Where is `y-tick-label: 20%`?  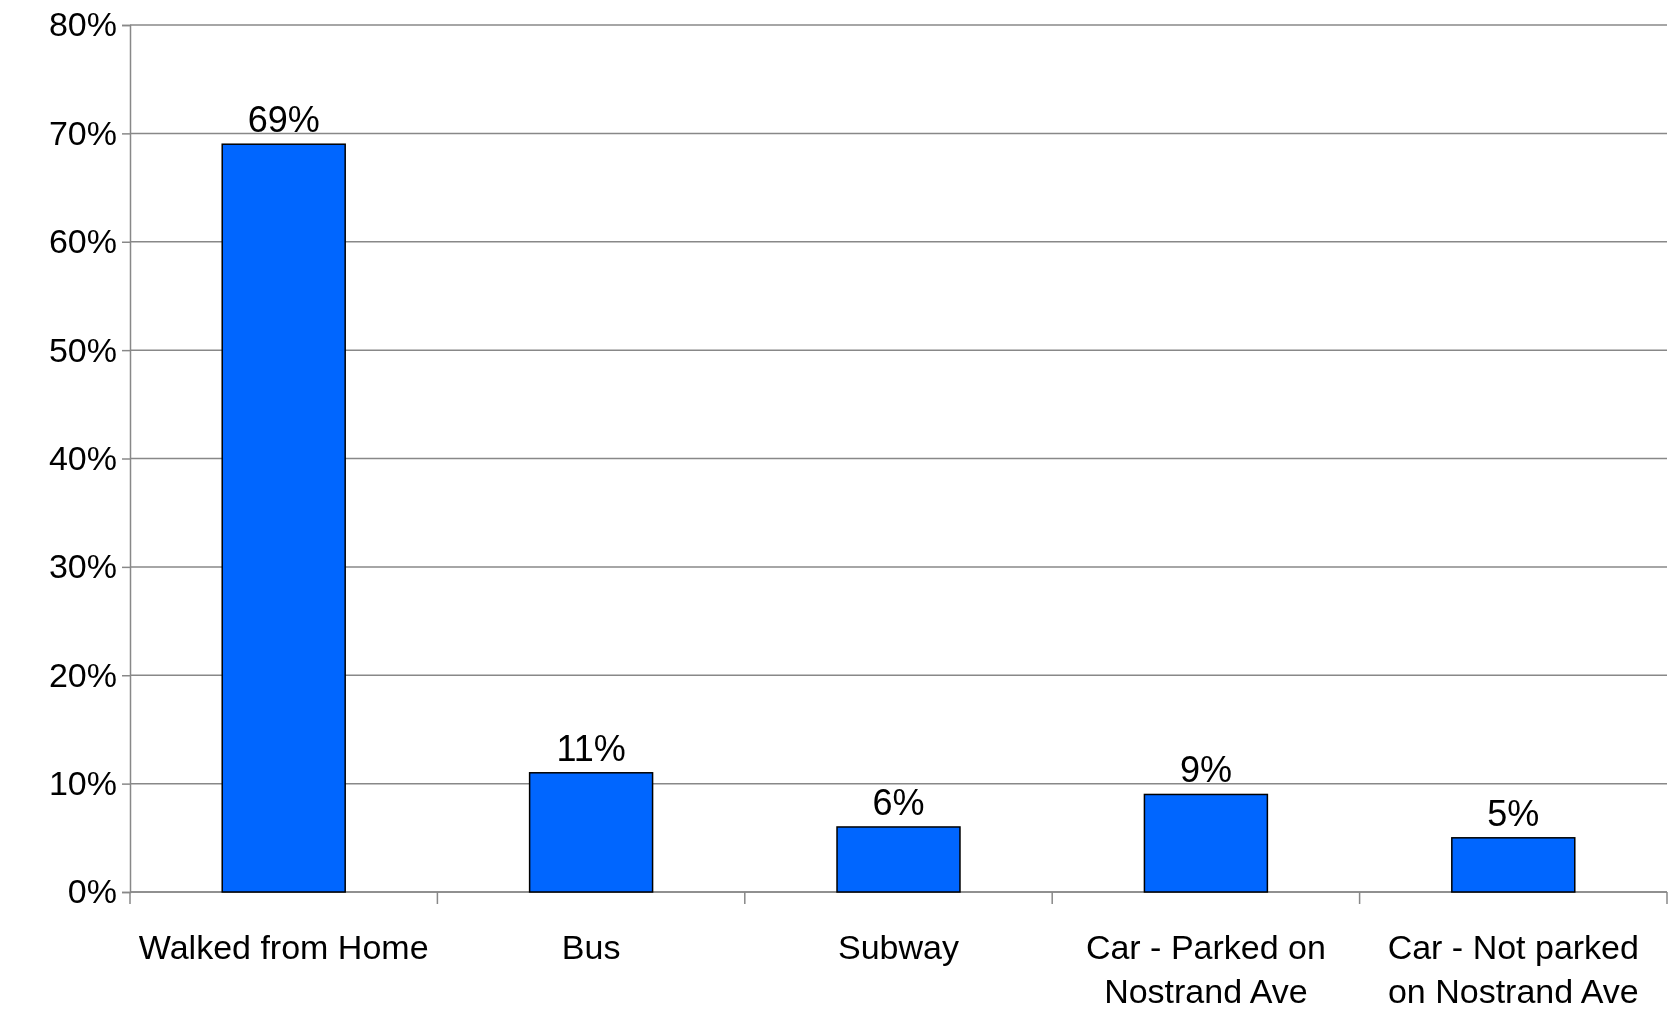 y-tick-label: 20% is located at coordinates (82, 674).